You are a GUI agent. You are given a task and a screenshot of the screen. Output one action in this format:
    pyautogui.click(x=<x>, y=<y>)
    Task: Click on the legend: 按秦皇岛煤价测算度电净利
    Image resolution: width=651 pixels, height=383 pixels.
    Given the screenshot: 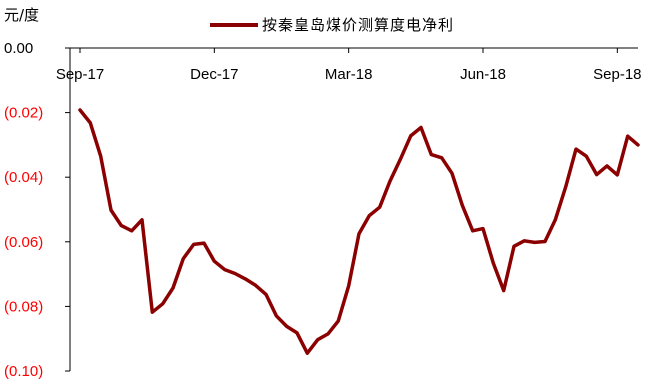 What is the action you would take?
    pyautogui.click(x=332, y=25)
    